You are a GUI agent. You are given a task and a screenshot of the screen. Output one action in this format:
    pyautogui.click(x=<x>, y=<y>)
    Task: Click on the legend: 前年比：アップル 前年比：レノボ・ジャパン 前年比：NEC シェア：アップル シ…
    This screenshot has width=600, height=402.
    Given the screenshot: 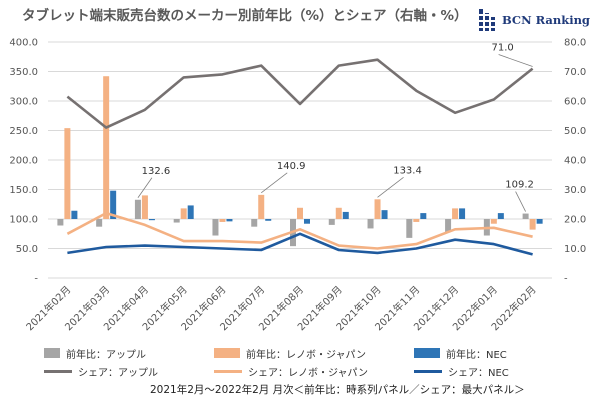 What is the action you would take?
    pyautogui.click(x=304, y=362)
    